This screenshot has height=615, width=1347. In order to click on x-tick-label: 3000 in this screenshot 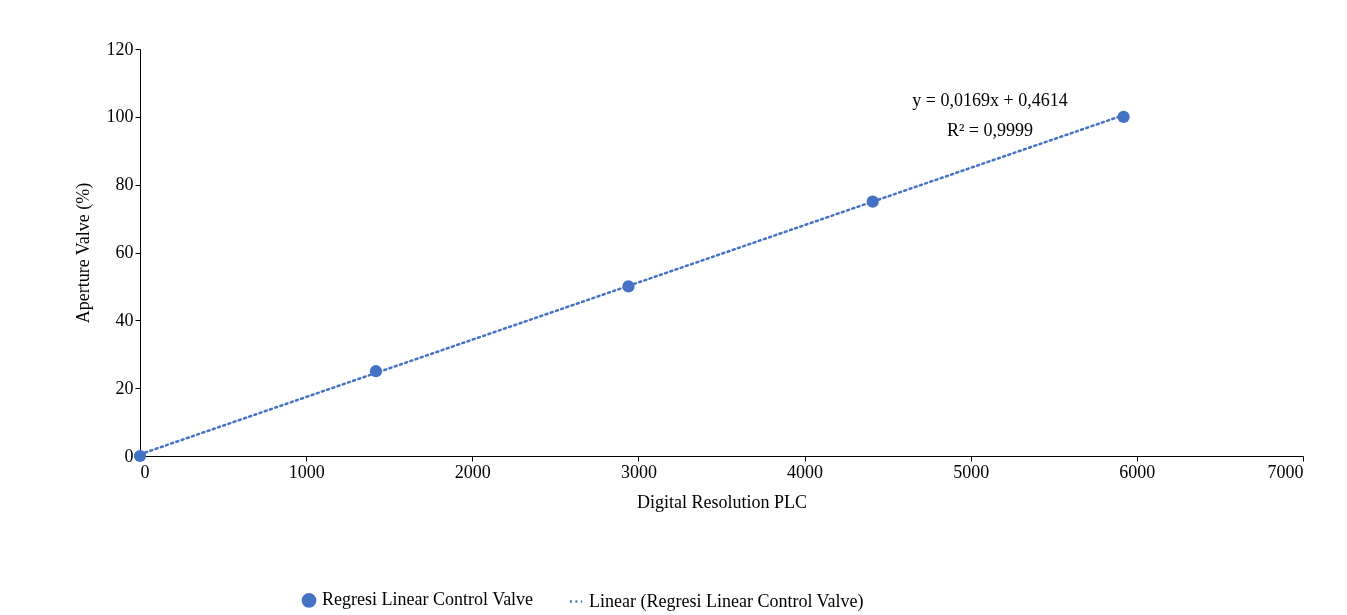, I will do `click(638, 471)`.